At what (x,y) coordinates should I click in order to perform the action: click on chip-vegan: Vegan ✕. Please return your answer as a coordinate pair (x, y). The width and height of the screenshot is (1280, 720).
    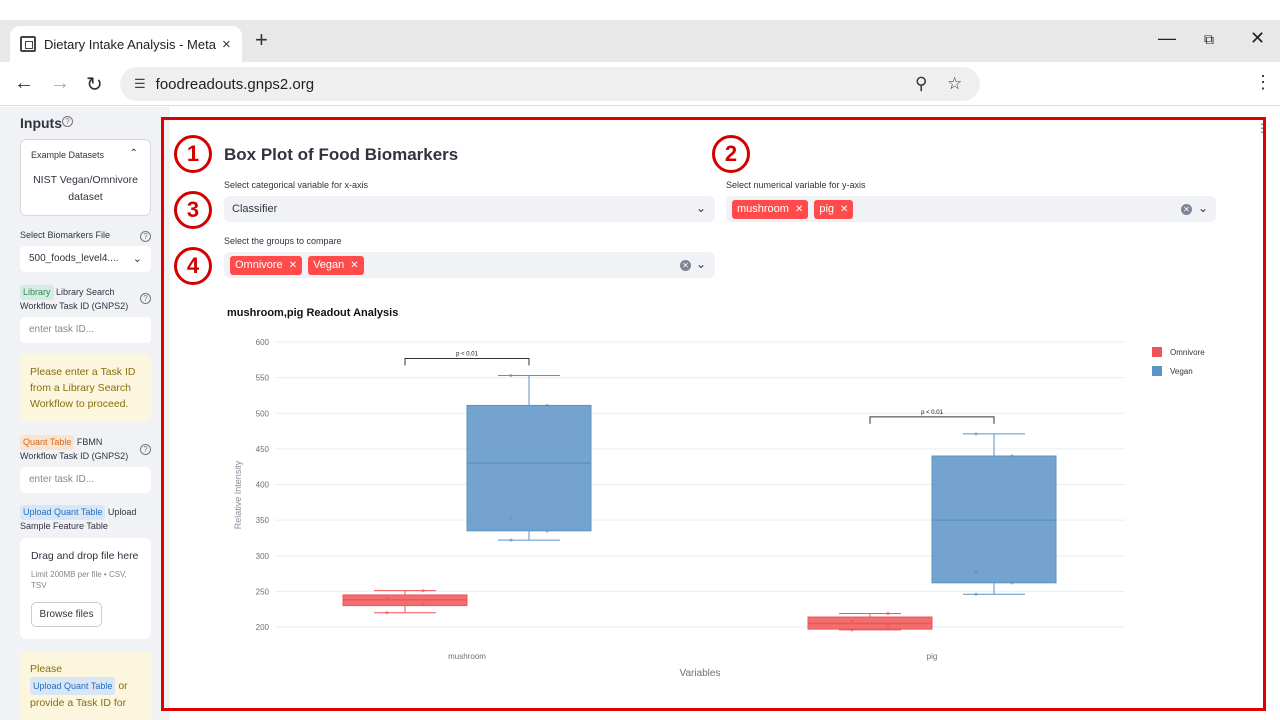
    Looking at the image, I should click on (336, 265).